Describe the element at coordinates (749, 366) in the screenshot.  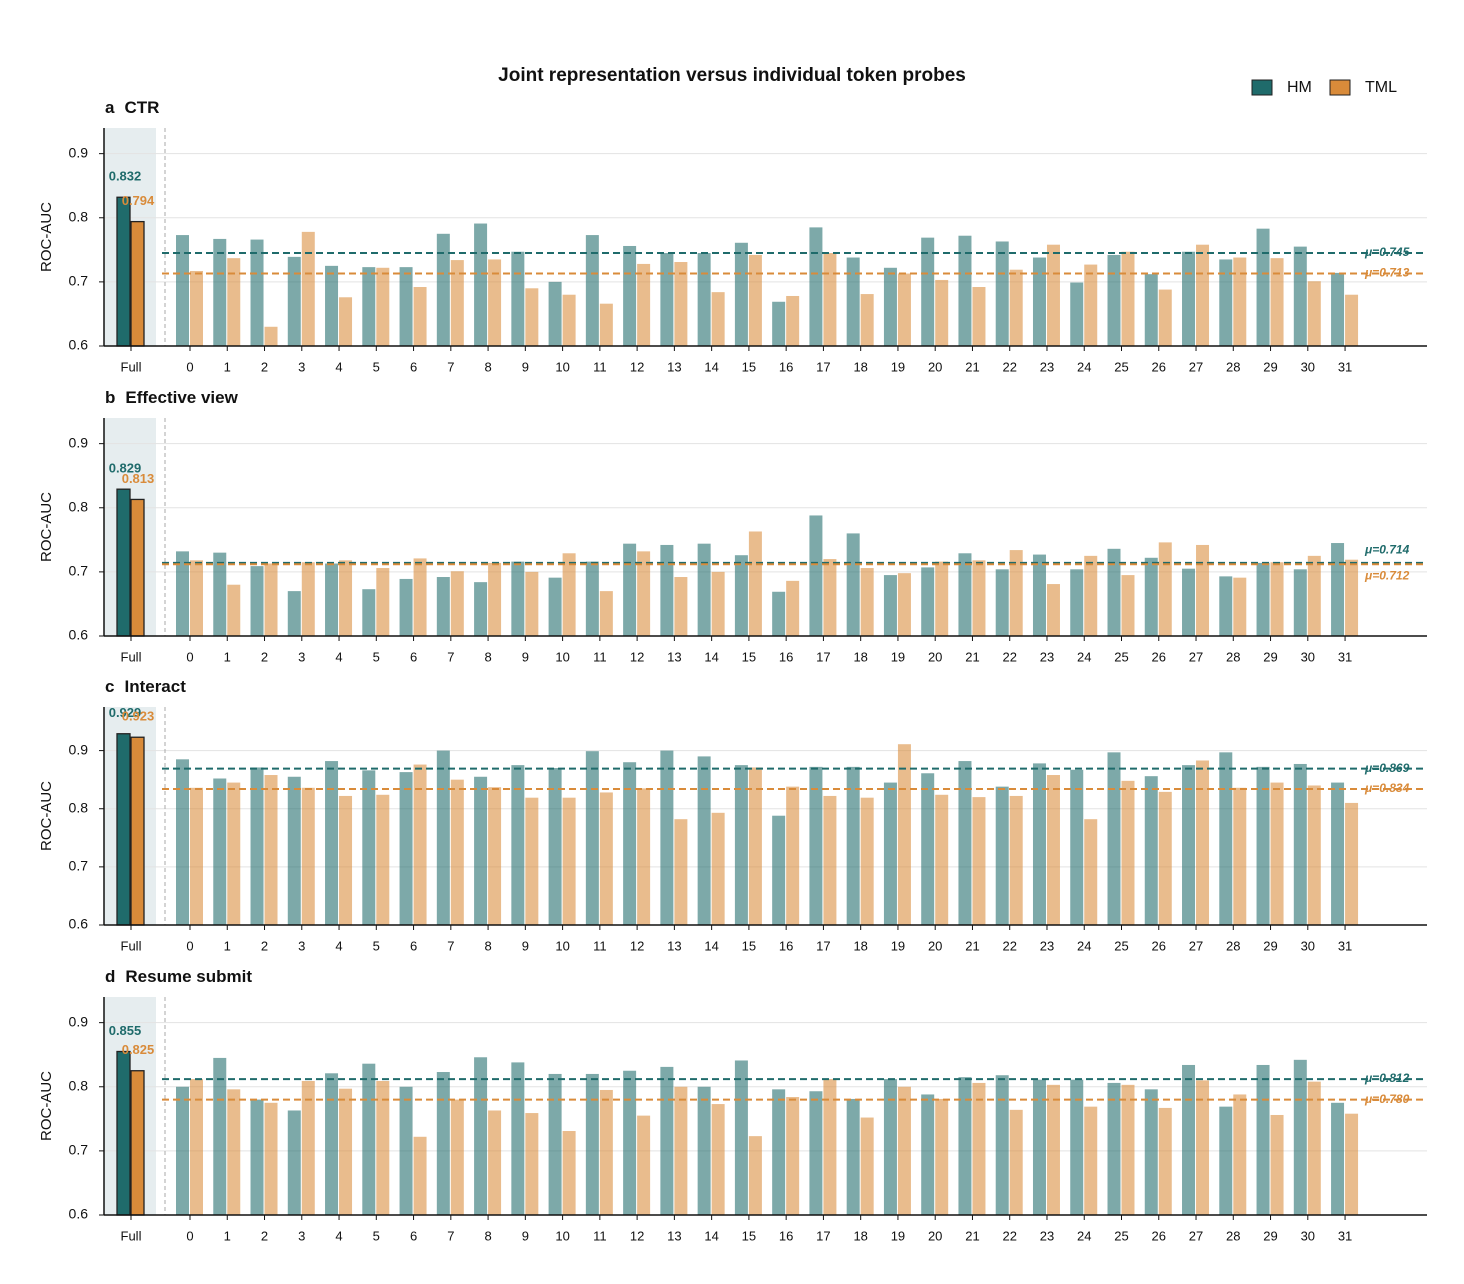
I see `x-tick-label: 15` at that location.